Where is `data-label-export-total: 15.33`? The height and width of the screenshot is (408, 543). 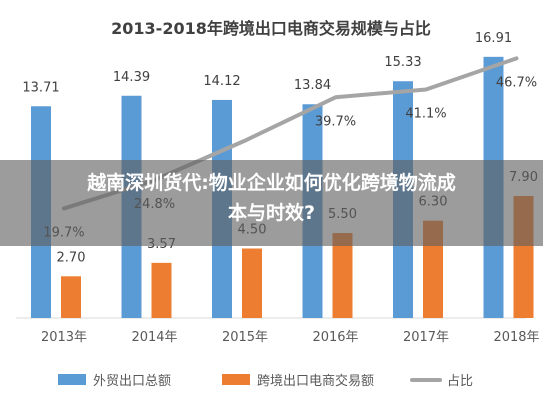
data-label-export-total: 15.33 is located at coordinates (402, 62).